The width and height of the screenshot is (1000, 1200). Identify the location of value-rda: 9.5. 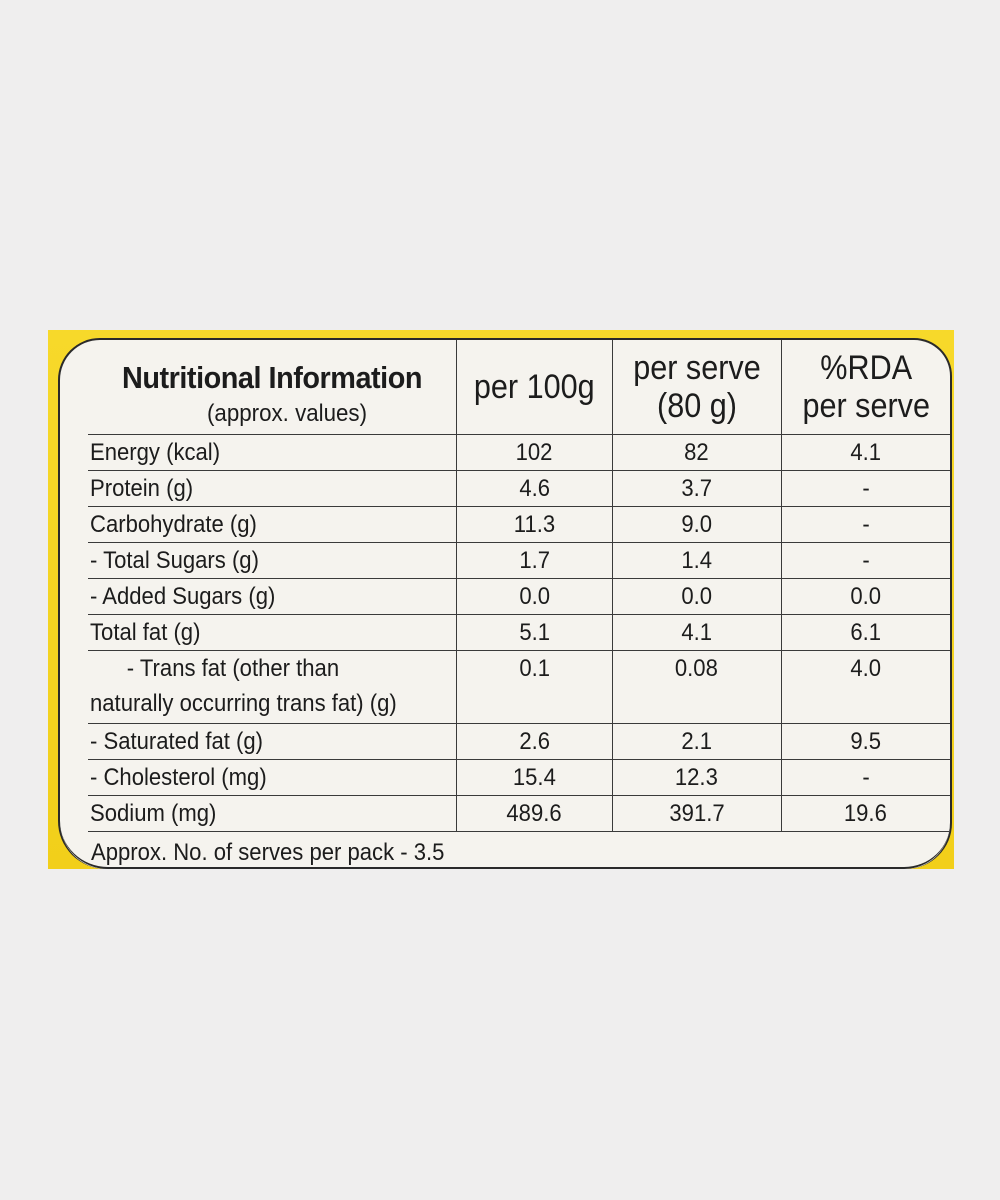
(865, 741).